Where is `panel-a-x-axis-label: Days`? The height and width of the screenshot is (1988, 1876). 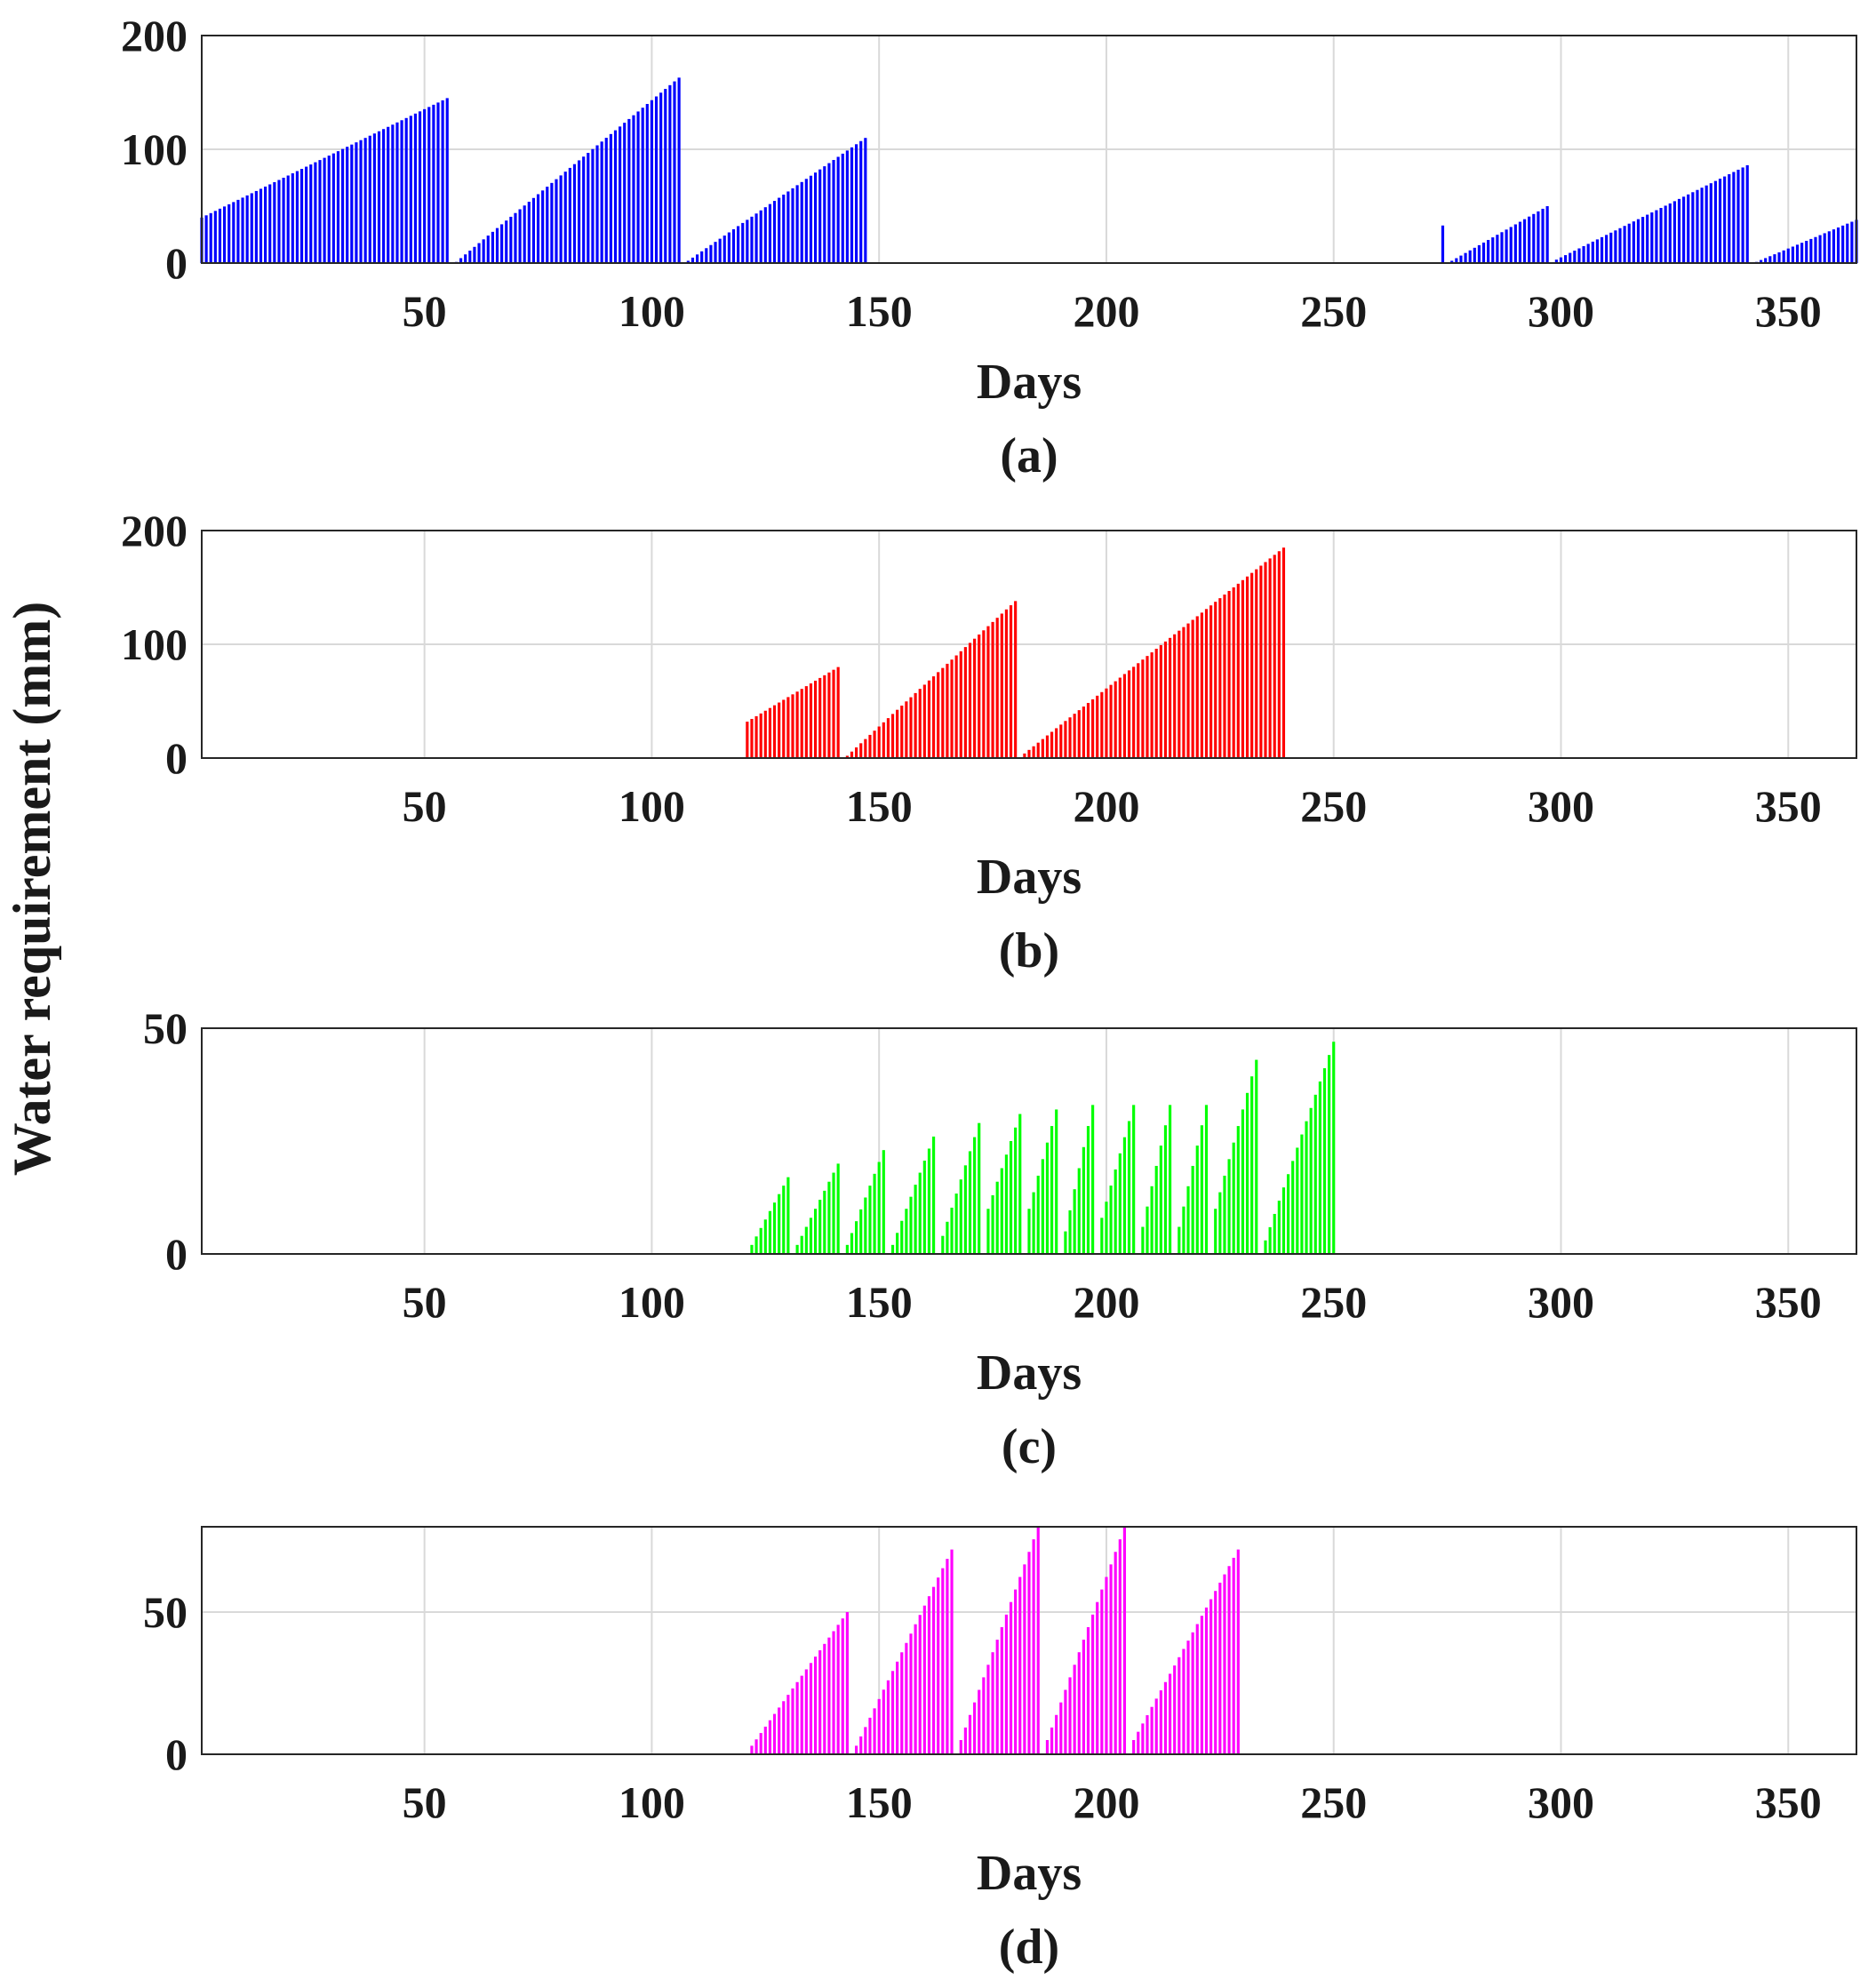 panel-a-x-axis-label: Days is located at coordinates (1029, 382).